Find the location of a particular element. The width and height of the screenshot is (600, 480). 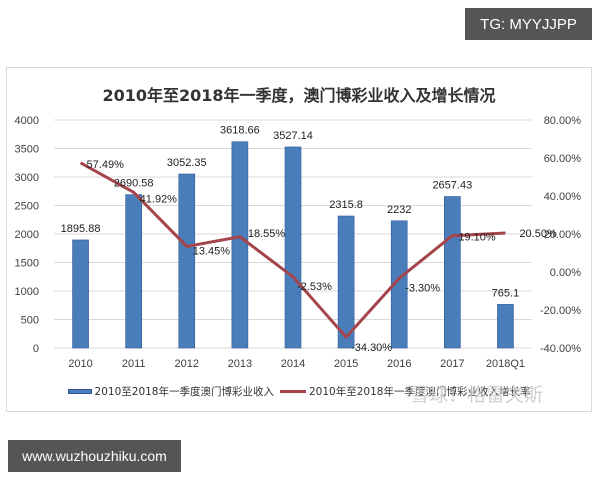

legend-label-growth: 2010年至2018年一季度澳门博彩业收入增长率 is located at coordinates (420, 392).